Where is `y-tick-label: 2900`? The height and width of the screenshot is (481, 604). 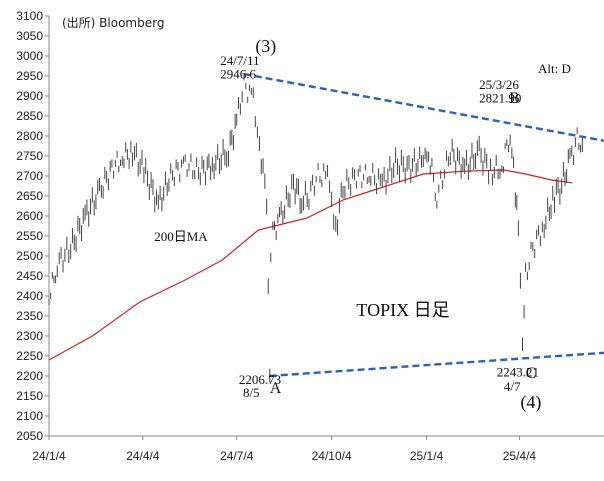
y-tick-label: 2900 is located at coordinates (29, 96).